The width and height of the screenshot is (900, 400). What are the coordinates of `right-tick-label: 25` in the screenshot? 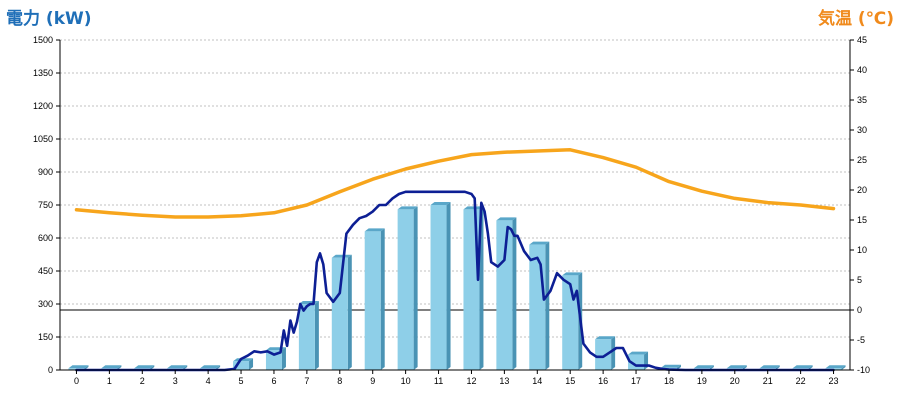 It's located at (862, 160).